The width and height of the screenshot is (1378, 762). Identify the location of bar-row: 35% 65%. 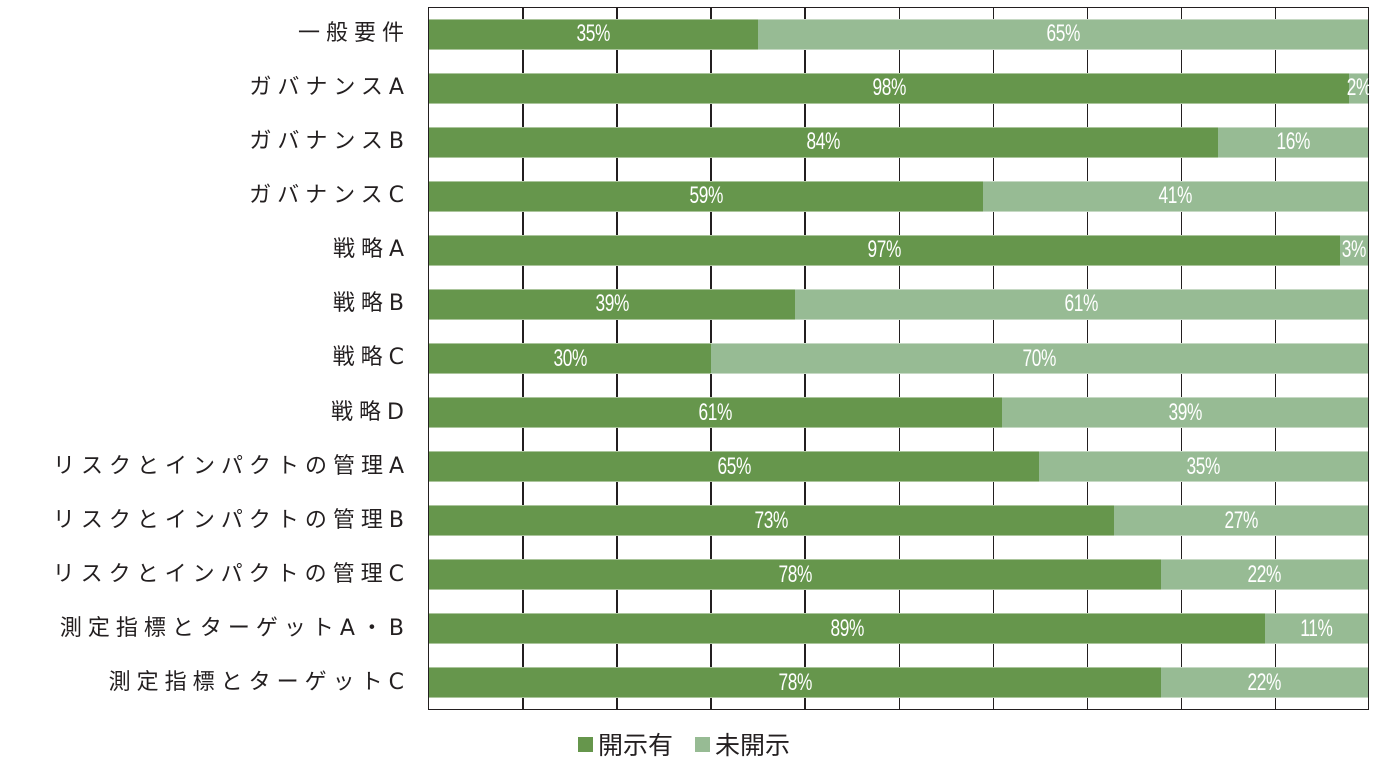
(898, 34).